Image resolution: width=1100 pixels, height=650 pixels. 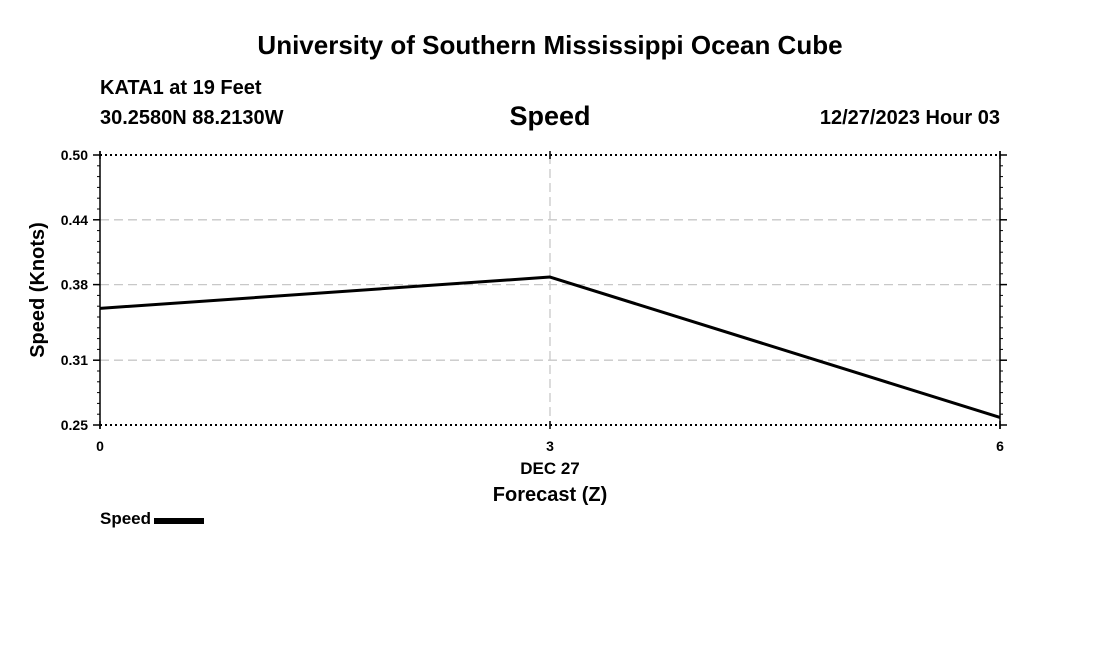 I want to click on x-tick-label: 3, so click(x=550, y=446).